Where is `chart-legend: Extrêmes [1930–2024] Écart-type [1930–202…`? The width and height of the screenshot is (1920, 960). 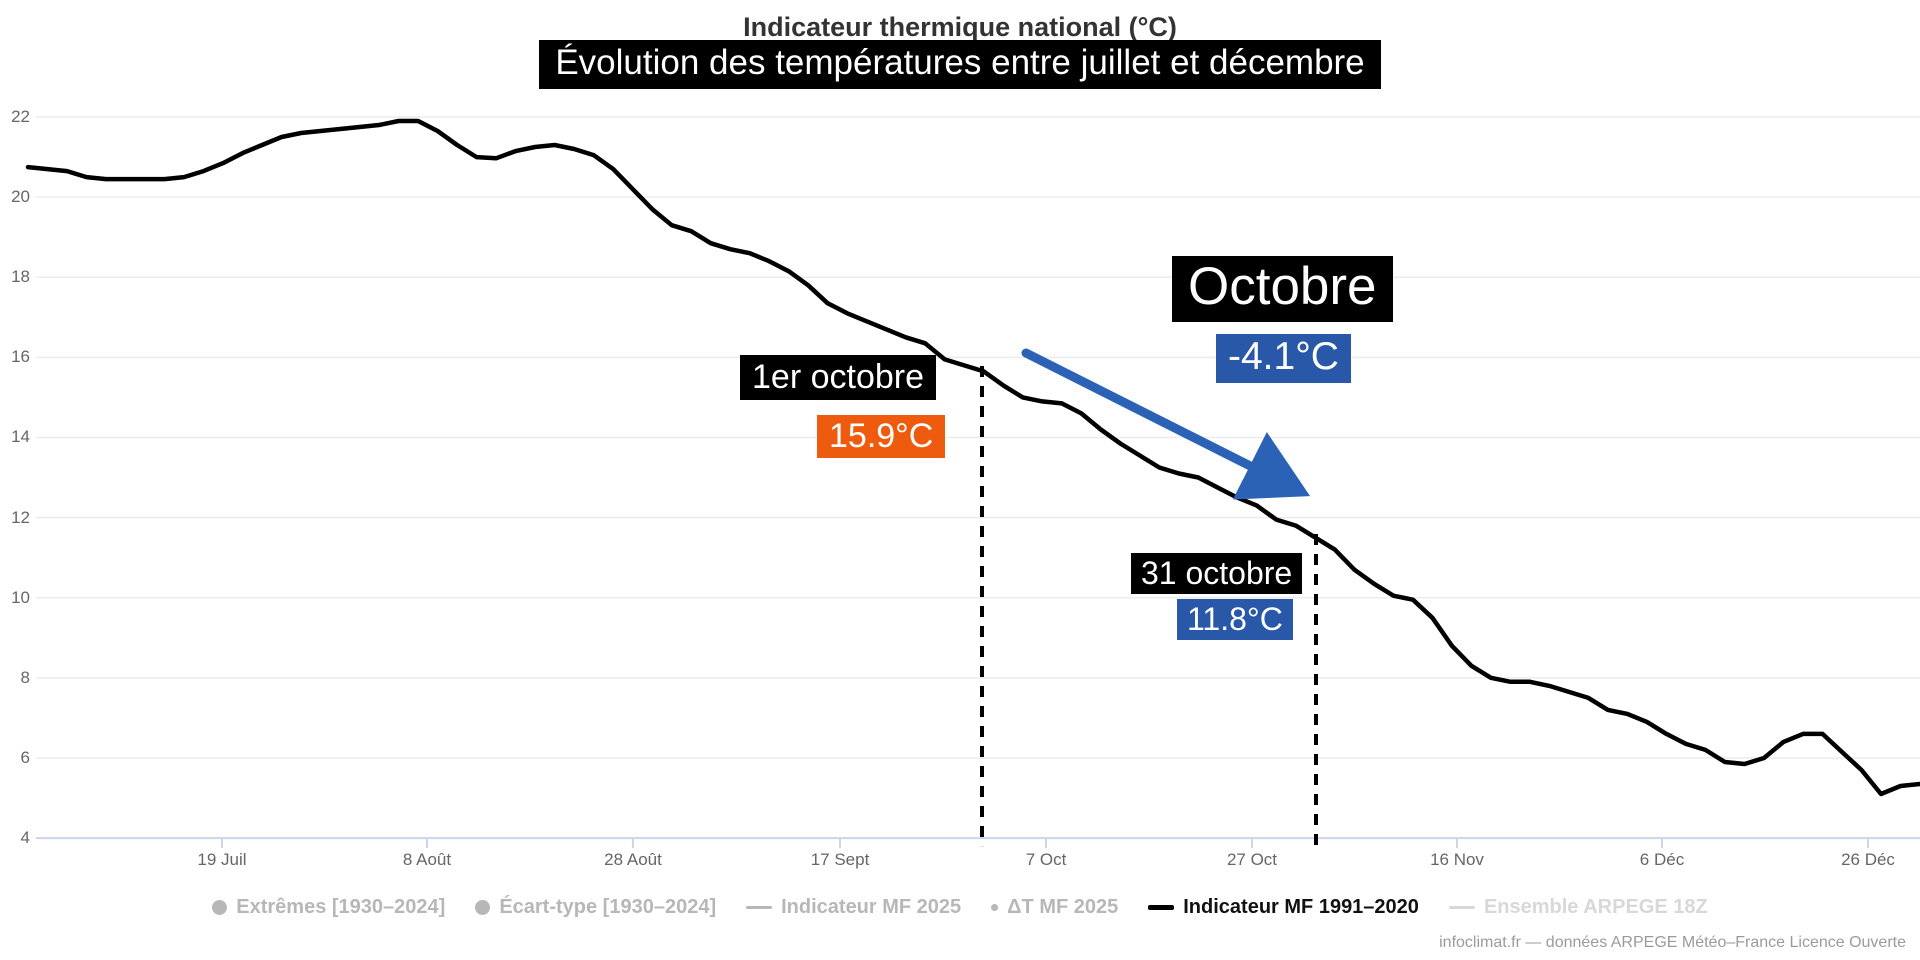
chart-legend: Extrêmes [1930–2024] Écart-type [1930–202… is located at coordinates (960, 907).